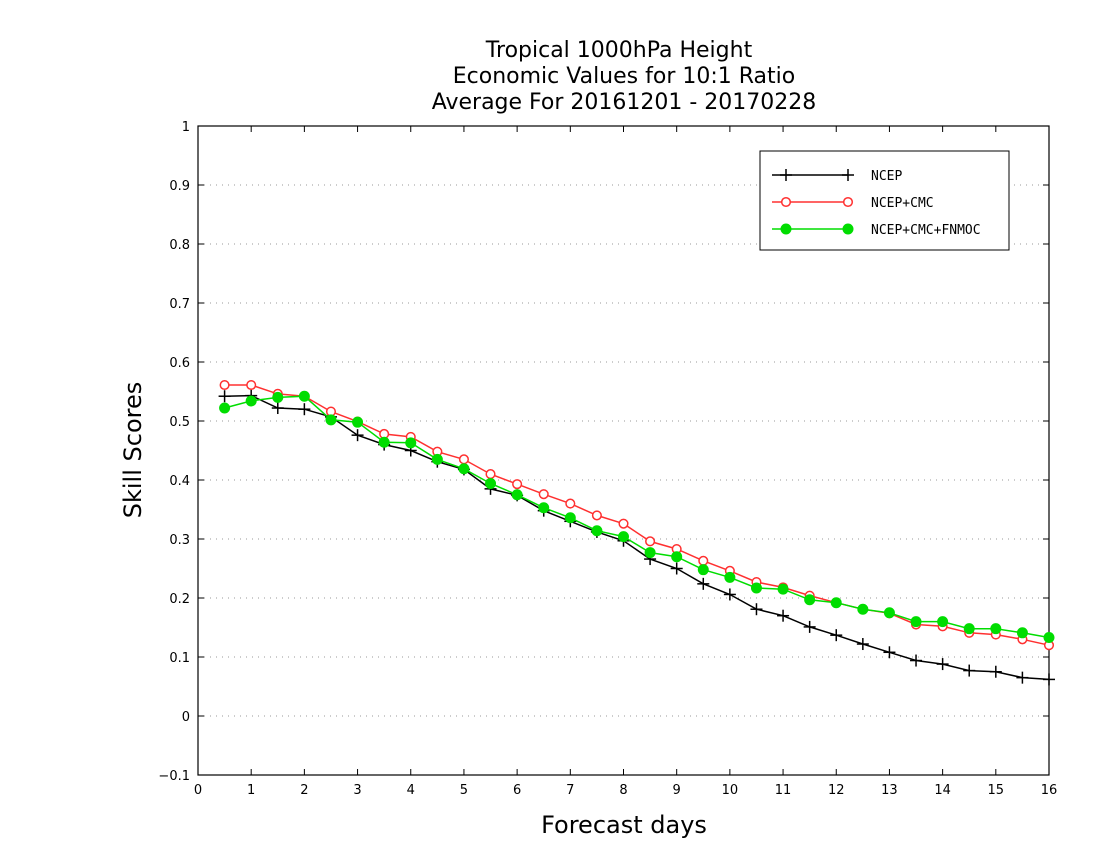 The height and width of the screenshot is (850, 1100). Describe the element at coordinates (186, 127) in the screenshot. I see `y-tick-label: 1` at that location.